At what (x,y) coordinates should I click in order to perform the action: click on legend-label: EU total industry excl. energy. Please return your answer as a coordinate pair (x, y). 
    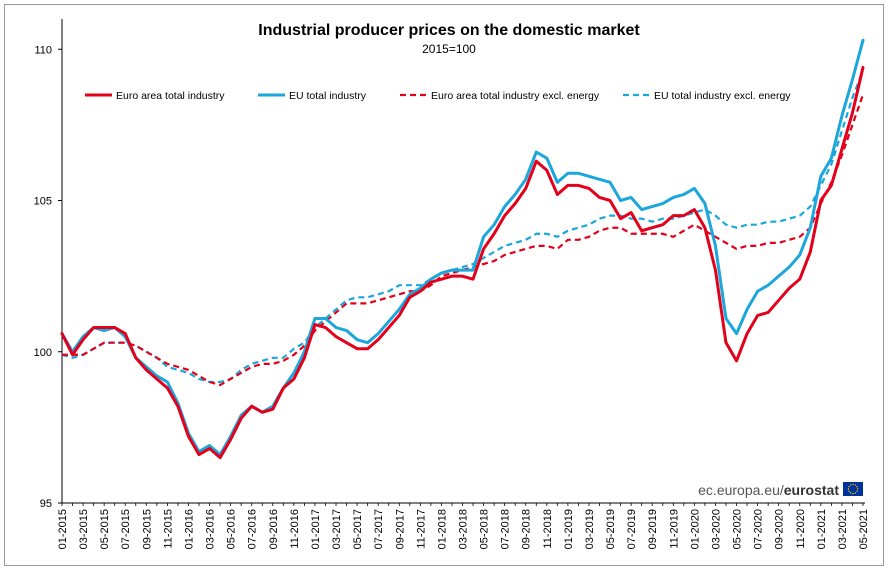
    Looking at the image, I should click on (722, 96).